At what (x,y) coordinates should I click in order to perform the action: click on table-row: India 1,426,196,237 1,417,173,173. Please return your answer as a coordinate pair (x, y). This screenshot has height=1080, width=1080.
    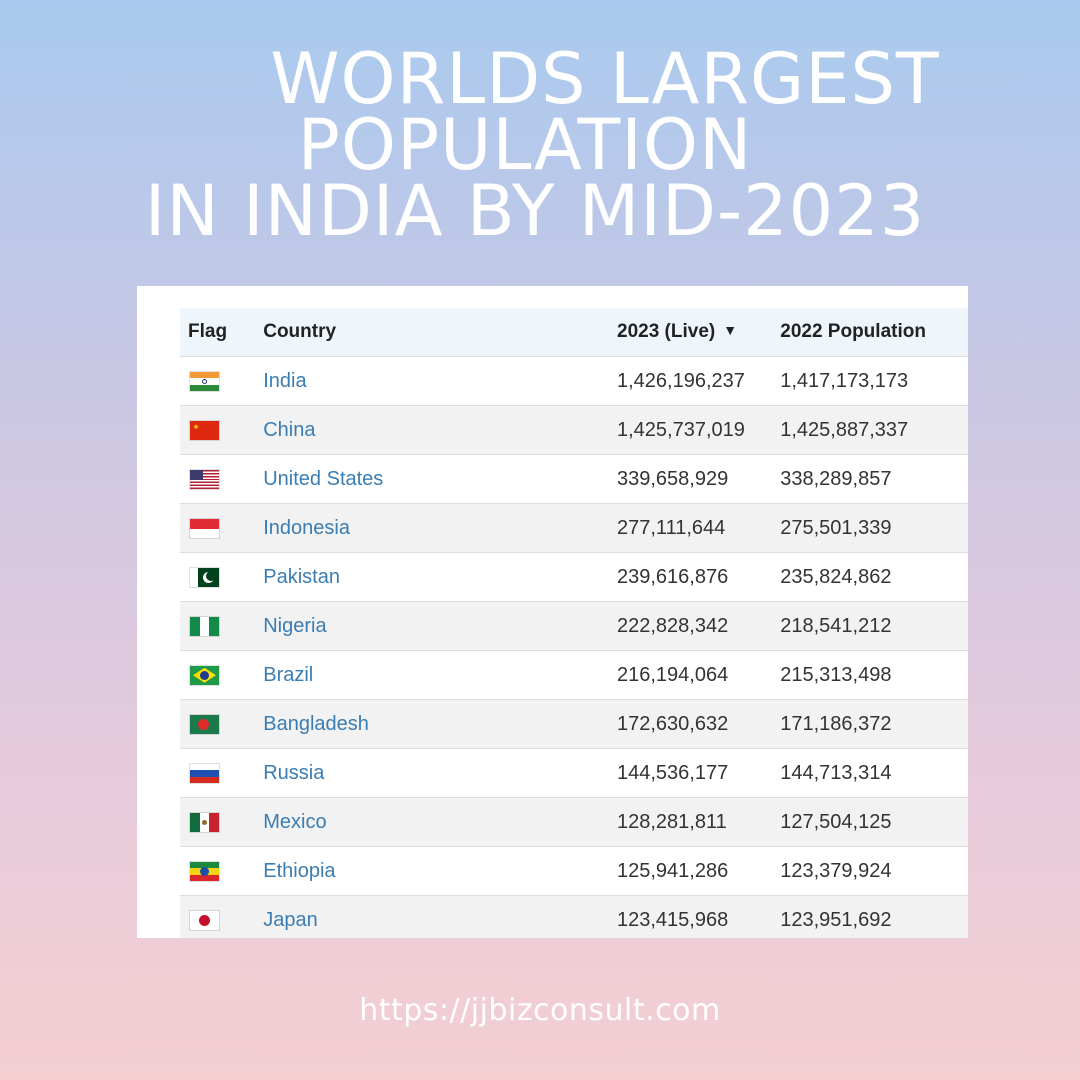
    Looking at the image, I should click on (574, 381).